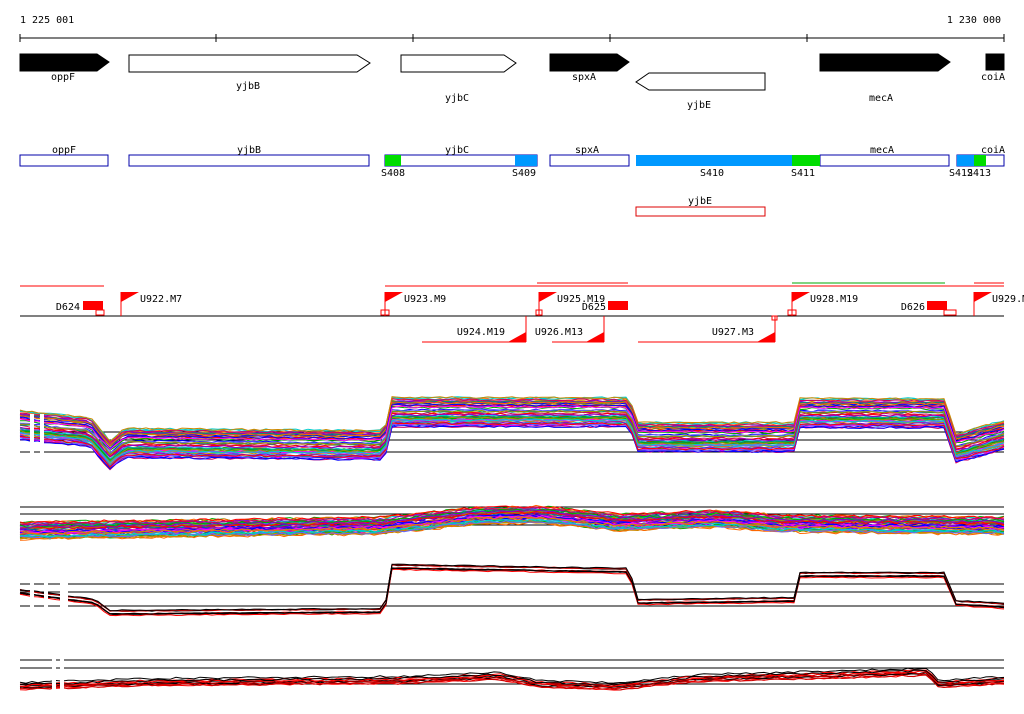 This screenshot has height=714, width=1024. I want to click on transcription-unit-track: D624 U922.M7 U923.M9 U925.M19 D625 U, so click(522, 312).